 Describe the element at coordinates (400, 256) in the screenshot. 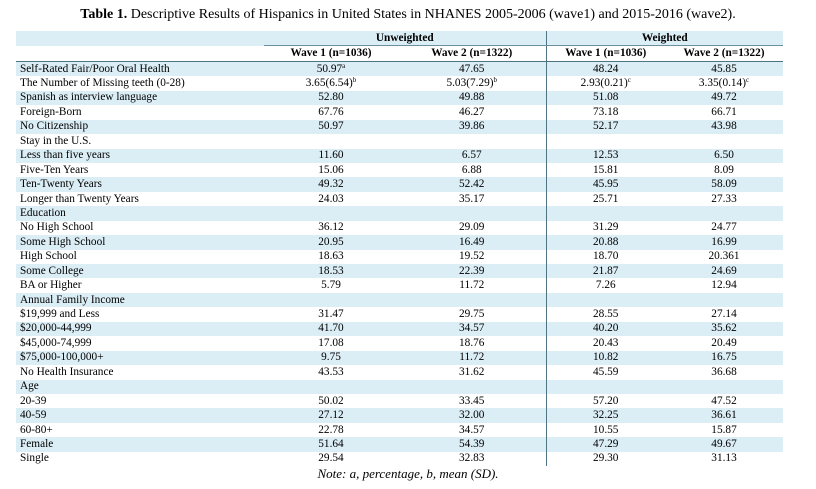

I see `table-row: High School 18.63 19.52 18.70 20.361` at that location.